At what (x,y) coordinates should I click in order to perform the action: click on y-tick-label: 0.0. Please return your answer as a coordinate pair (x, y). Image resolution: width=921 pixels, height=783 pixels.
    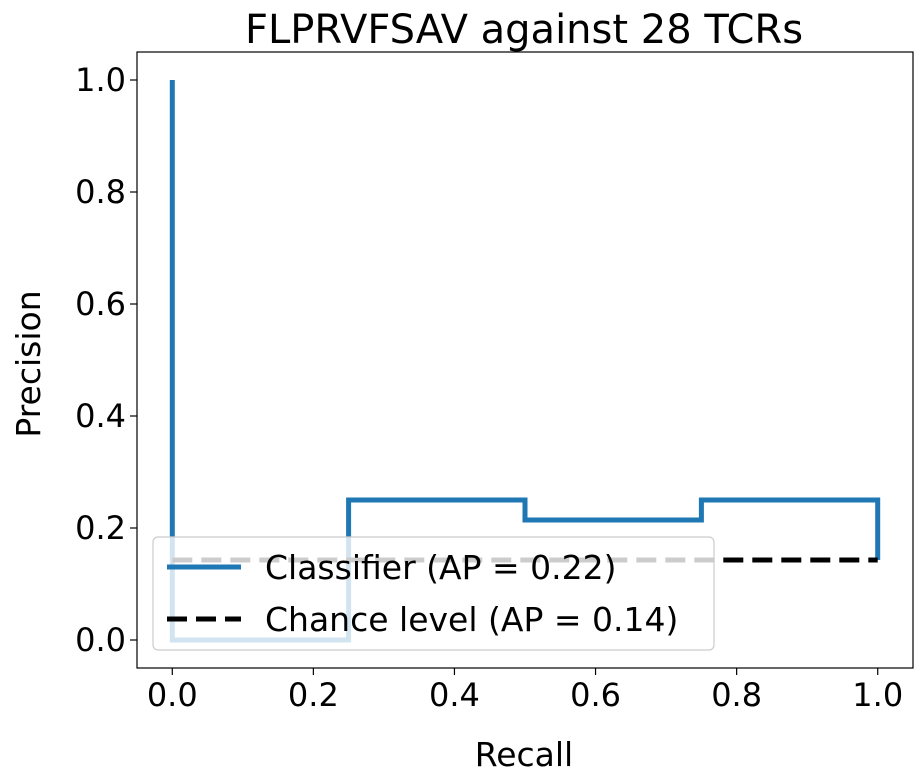
    Looking at the image, I should click on (100, 640).